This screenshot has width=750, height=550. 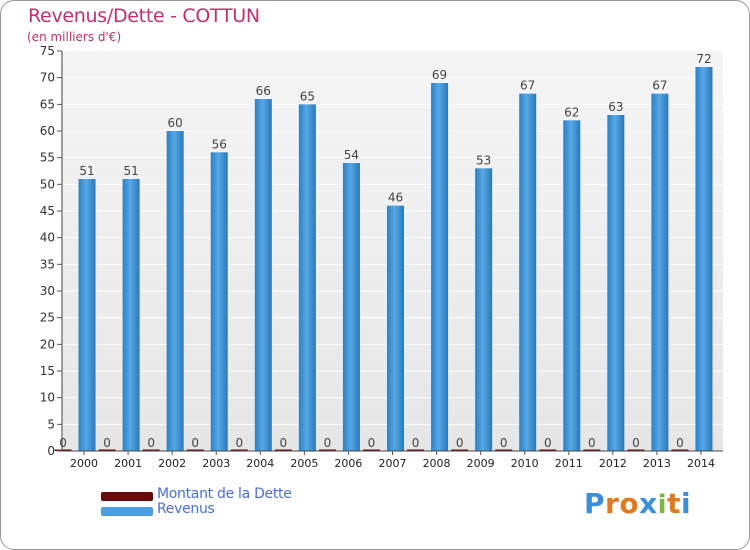 I want to click on x-tick-label: 2005, so click(x=304, y=463).